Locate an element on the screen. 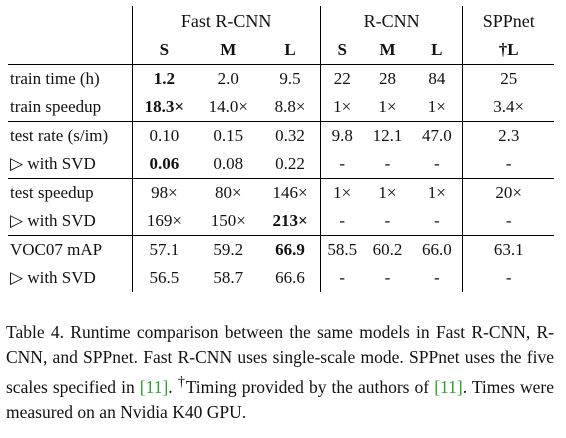  caption-text: Timing provided by the authors of is located at coordinates (310, 386).